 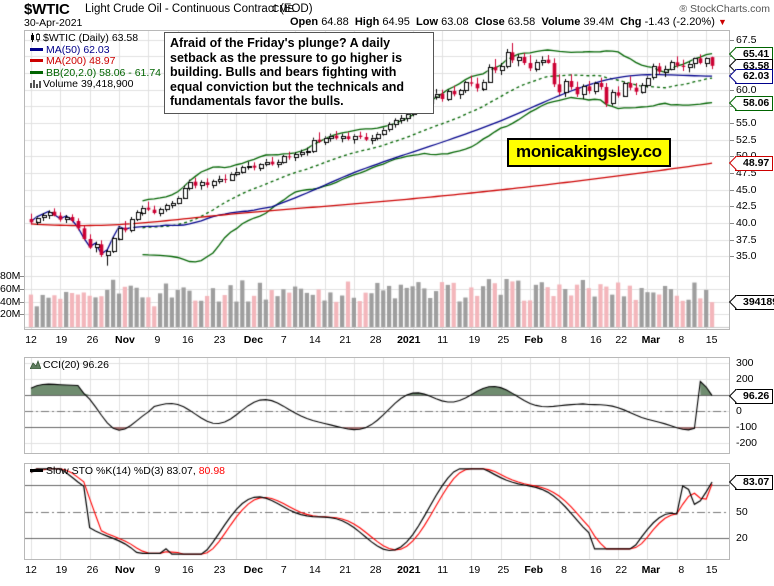 I want to click on price-legend-row-3: BB(20,2.0) 58.06 - 61.74 - 65.41, so click(x=113, y=73).